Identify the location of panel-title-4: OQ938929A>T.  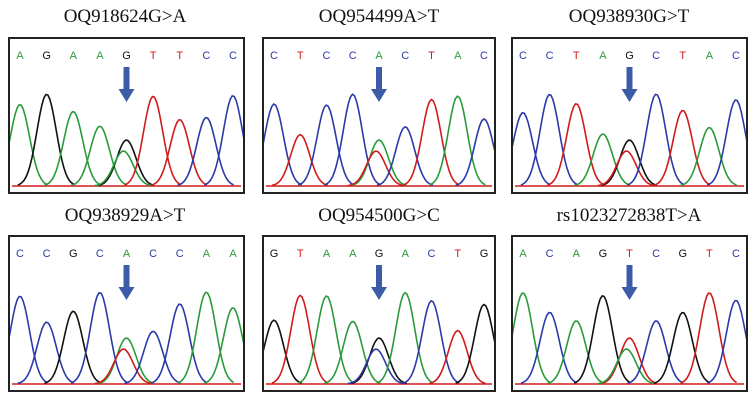
(125, 215).